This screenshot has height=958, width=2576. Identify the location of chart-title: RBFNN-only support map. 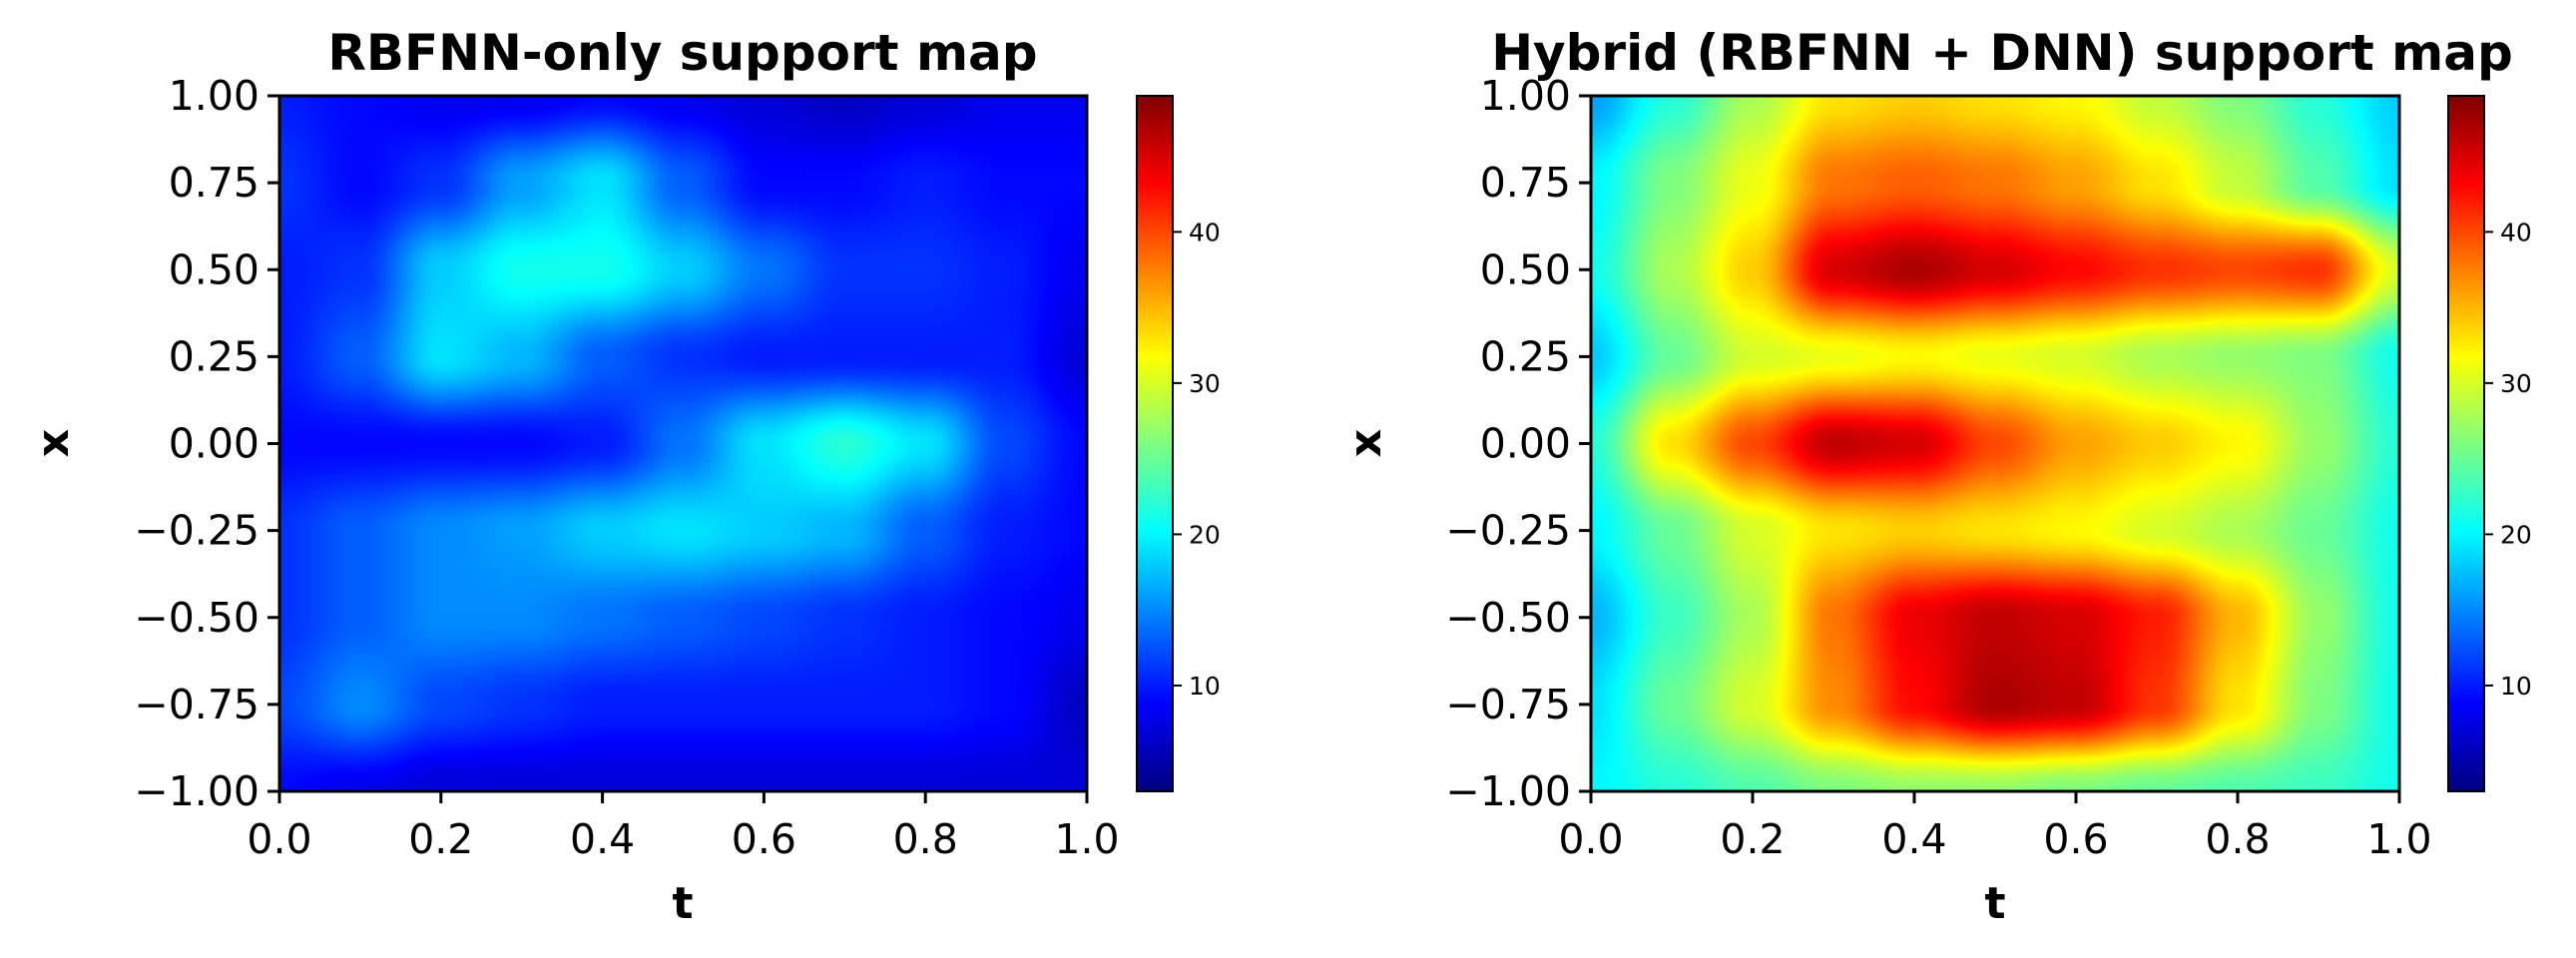
(682, 53).